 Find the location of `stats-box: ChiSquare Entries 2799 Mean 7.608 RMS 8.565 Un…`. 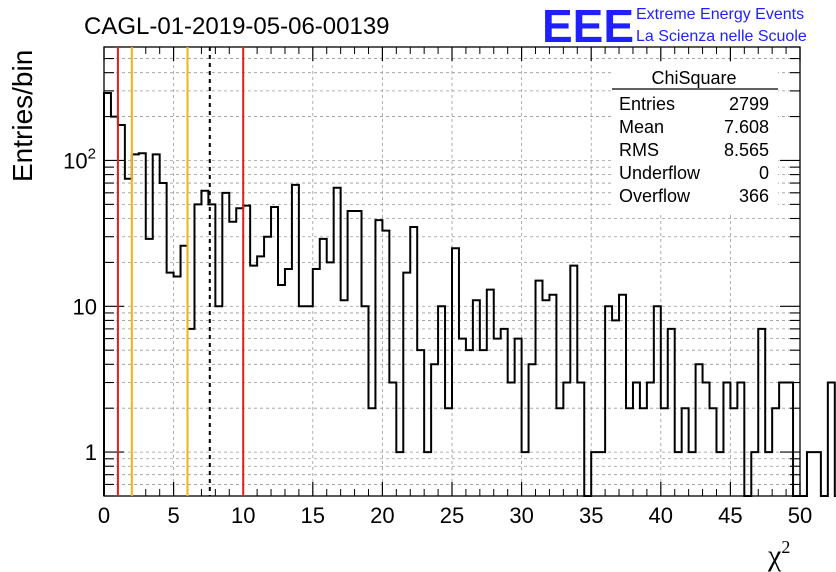

stats-box: ChiSquare Entries 2799 Mean 7.608 RMS 8.565 Un… is located at coordinates (695, 138).